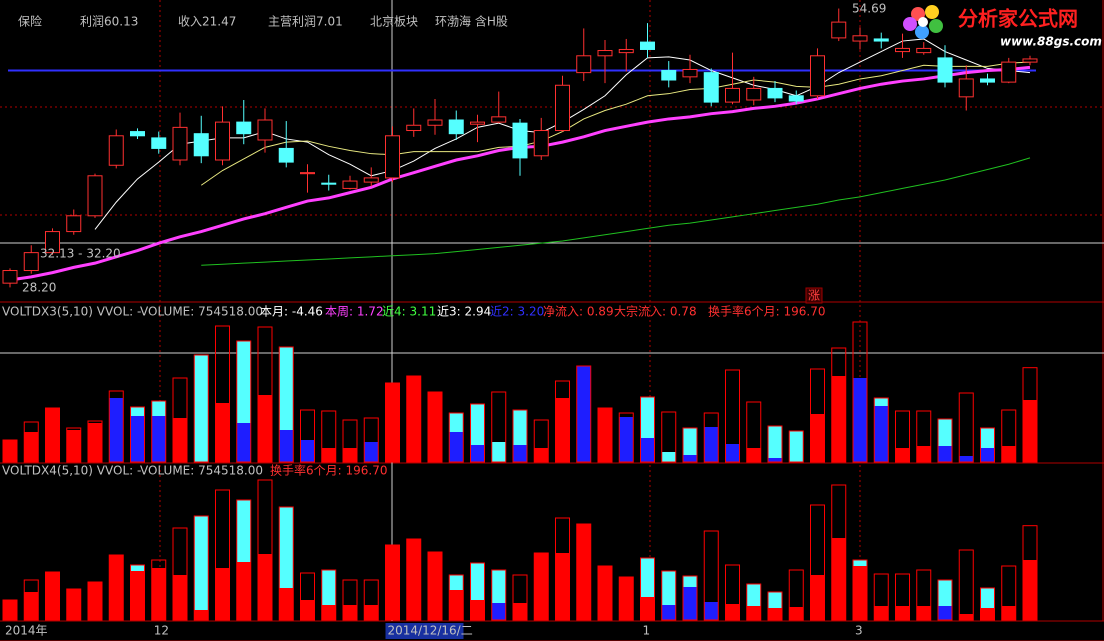 This screenshot has height=641, width=1104. Describe the element at coordinates (615, 123) in the screenshot. I see `moving-line` at that location.